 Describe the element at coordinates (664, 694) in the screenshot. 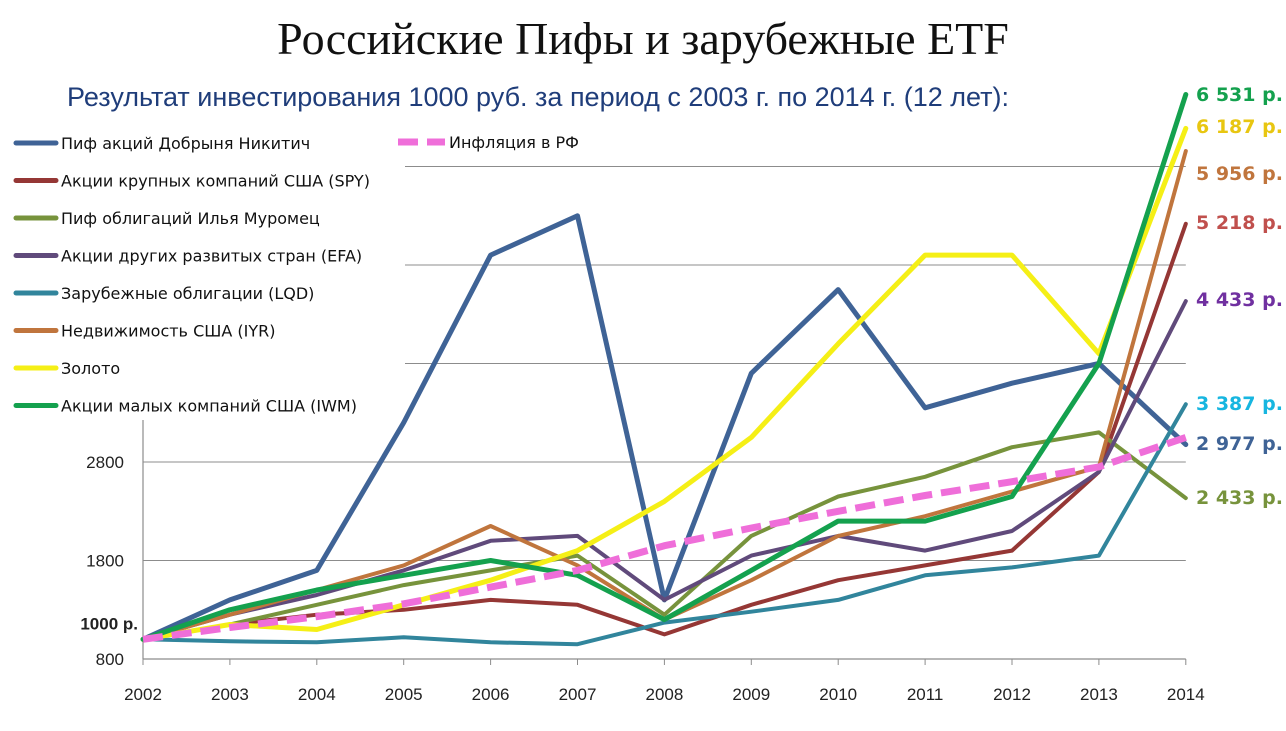

I see `x-tick-label: 2008` at that location.